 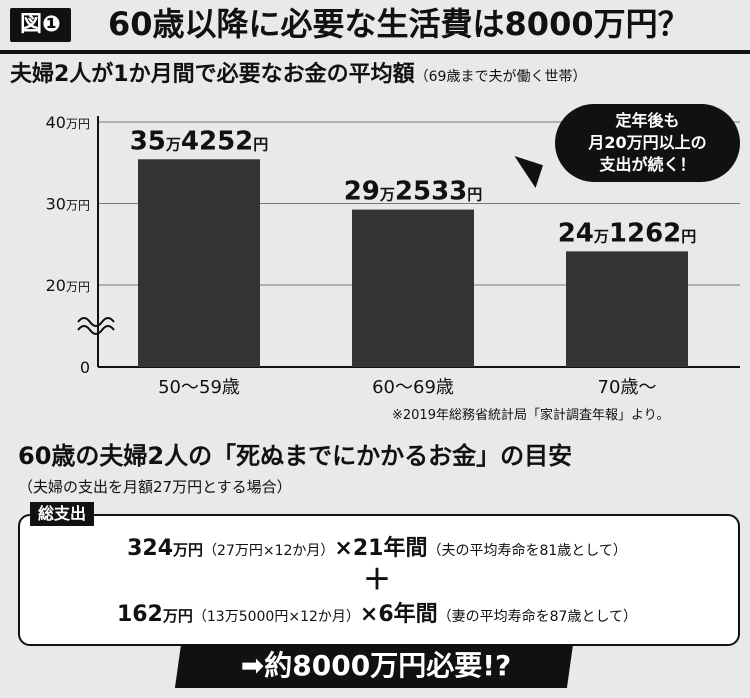 What do you see at coordinates (537, 617) in the screenshot?
I see `lifespan-note: （妻の平均寿命を87歳として）` at bounding box center [537, 617].